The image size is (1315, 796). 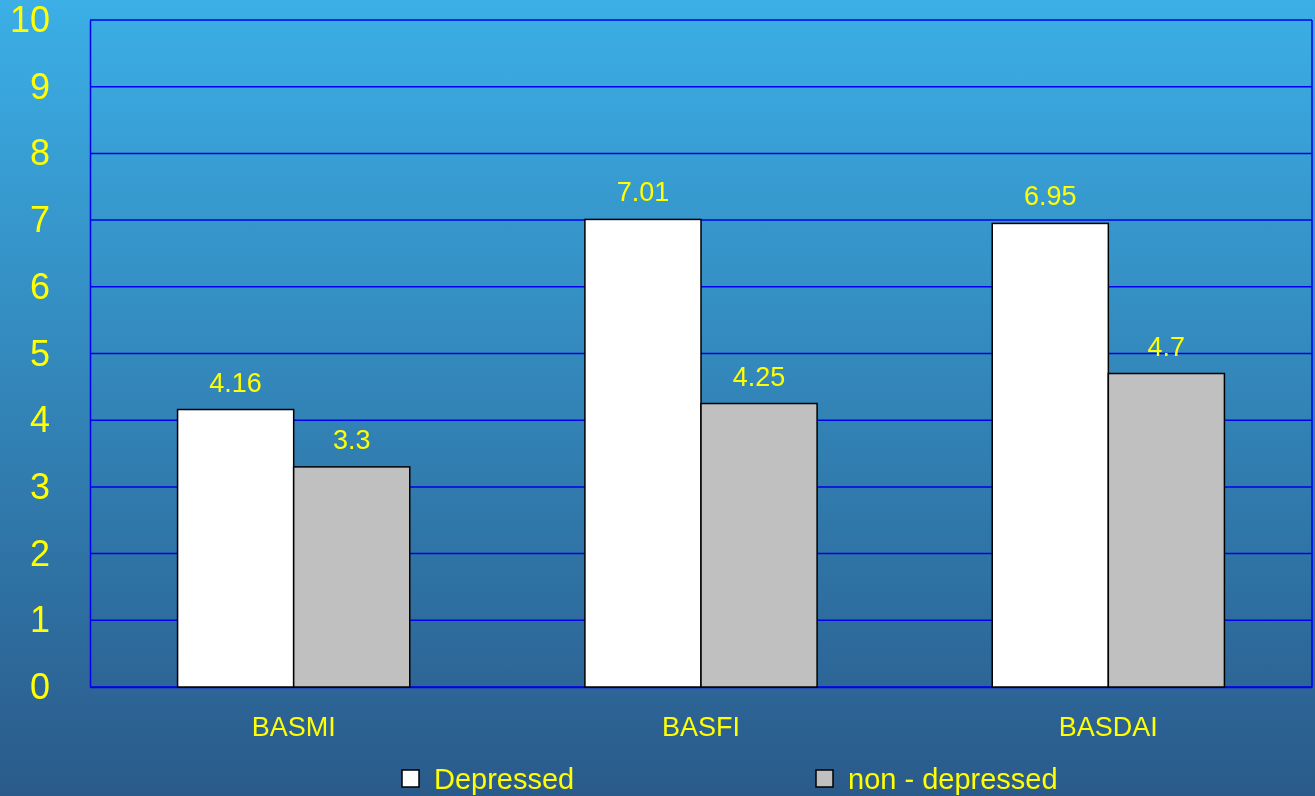 What do you see at coordinates (39, 286) in the screenshot?
I see `y-tick-label: 6` at bounding box center [39, 286].